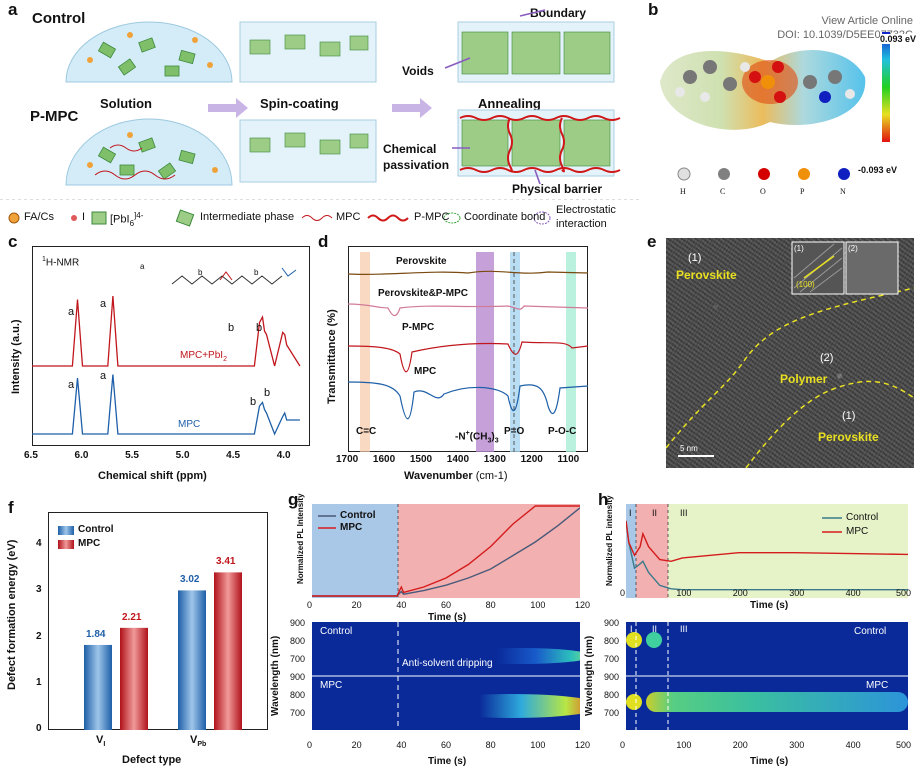  I want to click on panel-c-chart, so click(166, 351).